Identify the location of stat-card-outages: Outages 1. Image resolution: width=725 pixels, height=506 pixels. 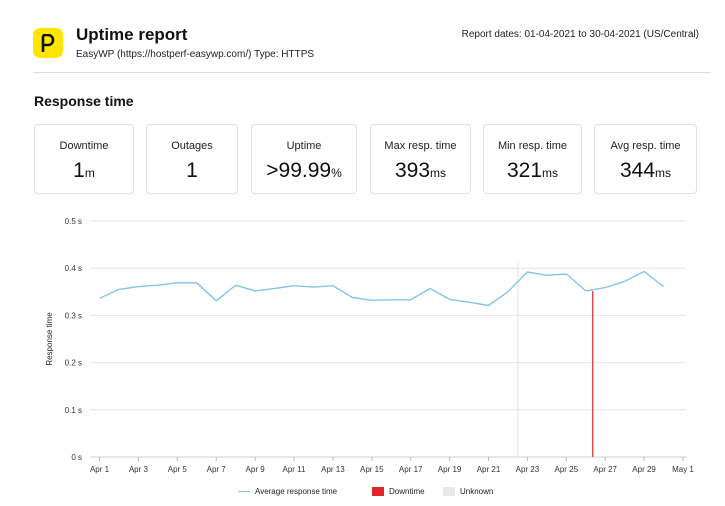
(192, 159).